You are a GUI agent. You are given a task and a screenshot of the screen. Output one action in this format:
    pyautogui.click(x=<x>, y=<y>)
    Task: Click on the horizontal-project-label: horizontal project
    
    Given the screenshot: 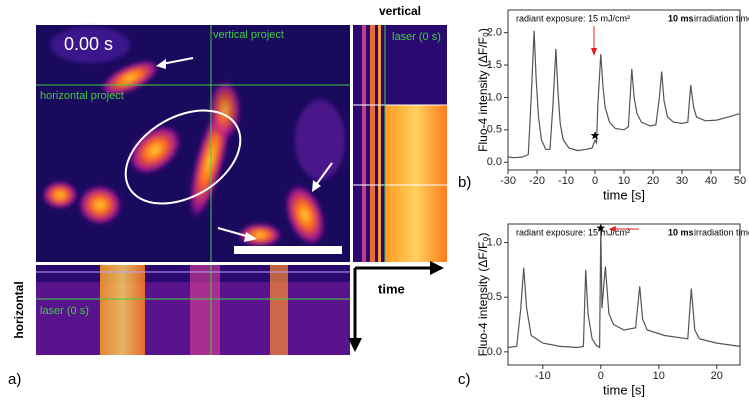 What is the action you would take?
    pyautogui.click(x=82, y=96)
    